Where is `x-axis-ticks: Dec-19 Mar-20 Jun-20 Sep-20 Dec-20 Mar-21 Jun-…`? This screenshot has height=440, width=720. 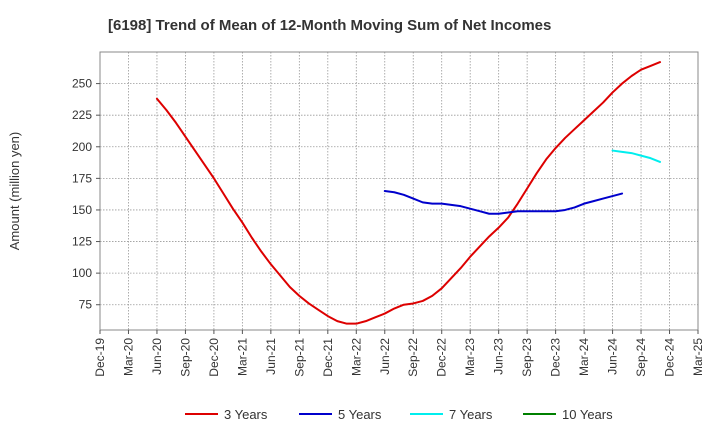
x-axis-ticks: Dec-19 Mar-20 Jun-20 Sep-20 Dec-20 Mar-21 Jun-… is located at coordinates (399, 353).